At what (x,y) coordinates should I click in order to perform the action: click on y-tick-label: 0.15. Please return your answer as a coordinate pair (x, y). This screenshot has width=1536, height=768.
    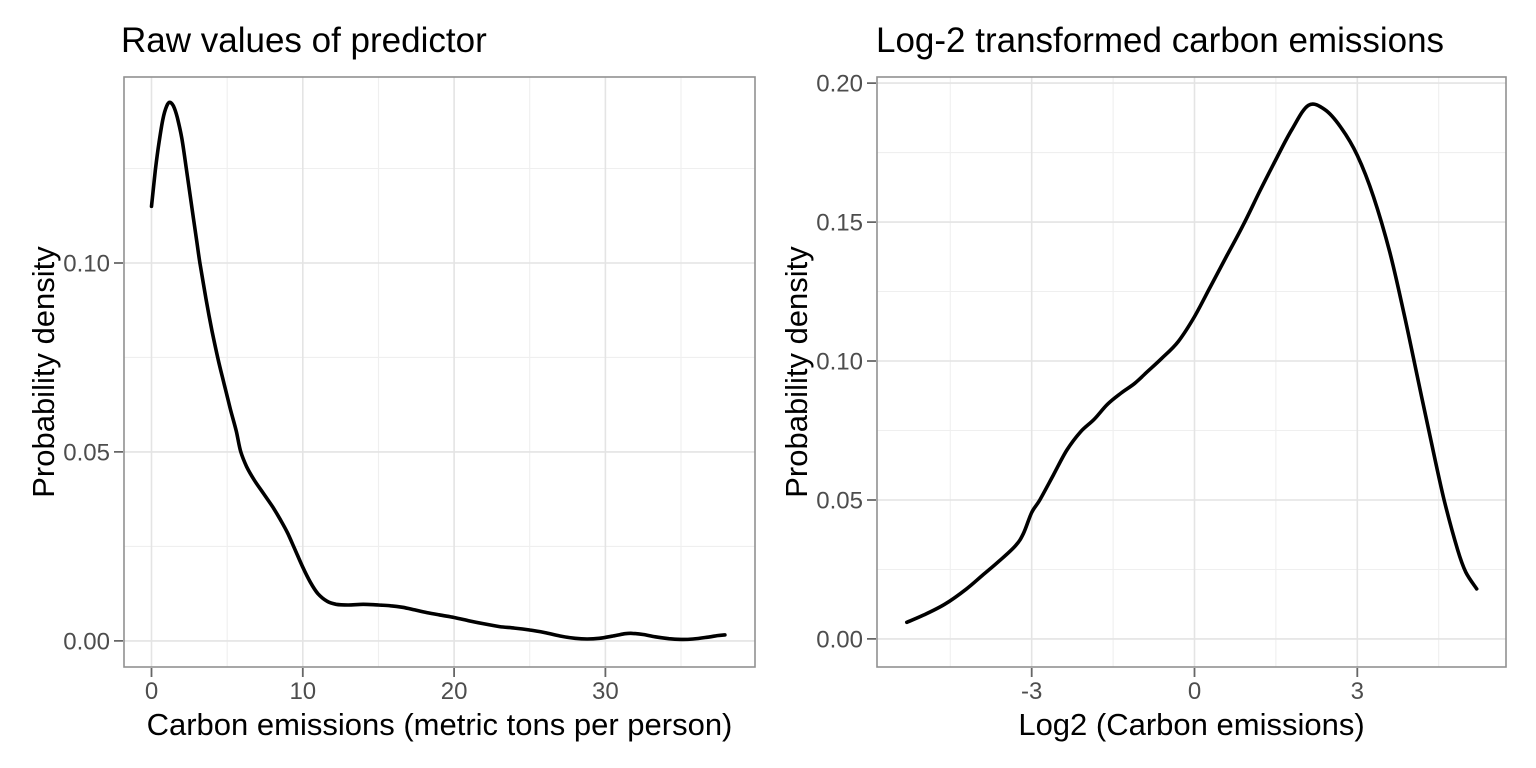
    Looking at the image, I should click on (839, 223).